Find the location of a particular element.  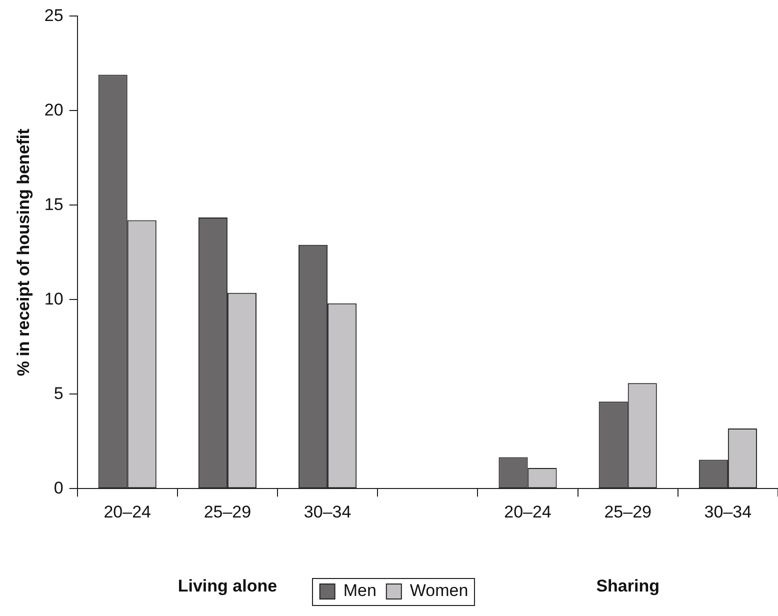

y-axis-title: % in receipt of housing benefit is located at coordinates (23, 252).